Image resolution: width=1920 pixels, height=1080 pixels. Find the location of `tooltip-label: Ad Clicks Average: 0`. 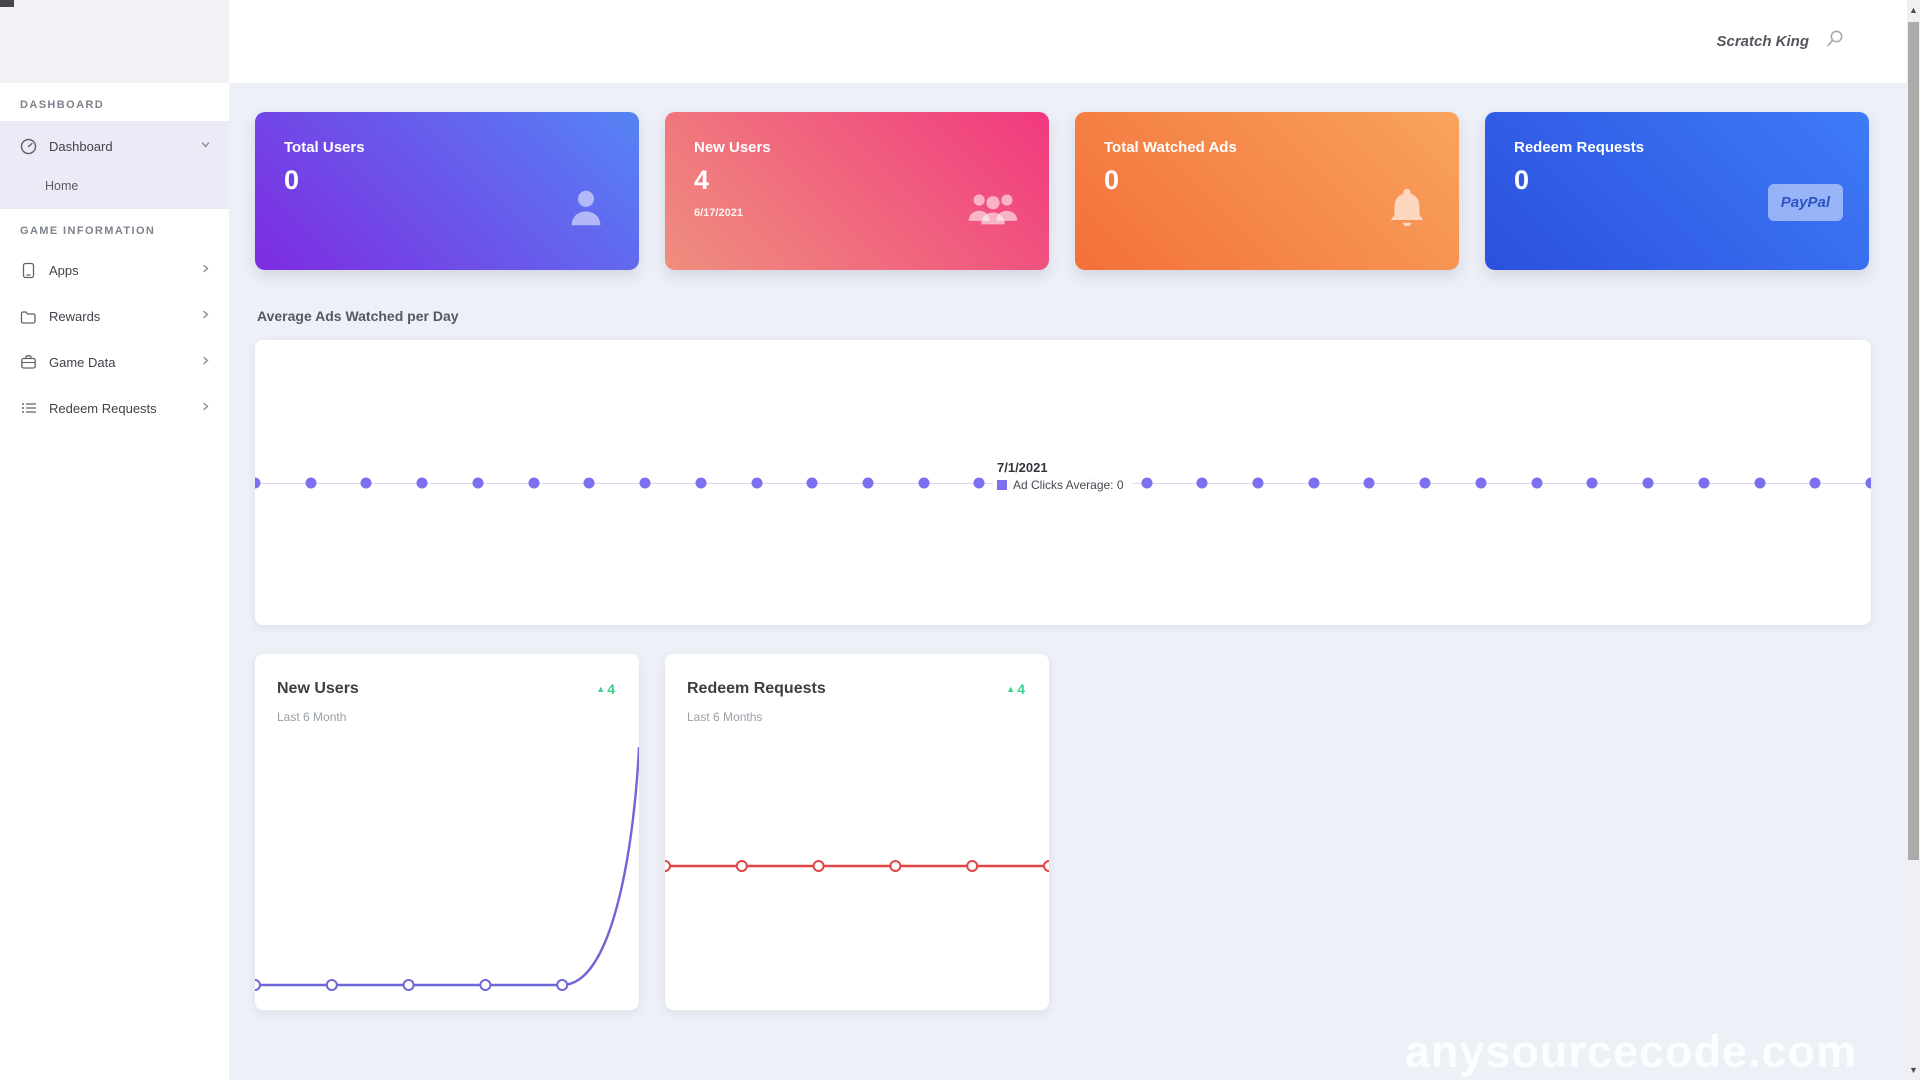

tooltip-label: Ad Clicks Average: 0 is located at coordinates (1068, 485).